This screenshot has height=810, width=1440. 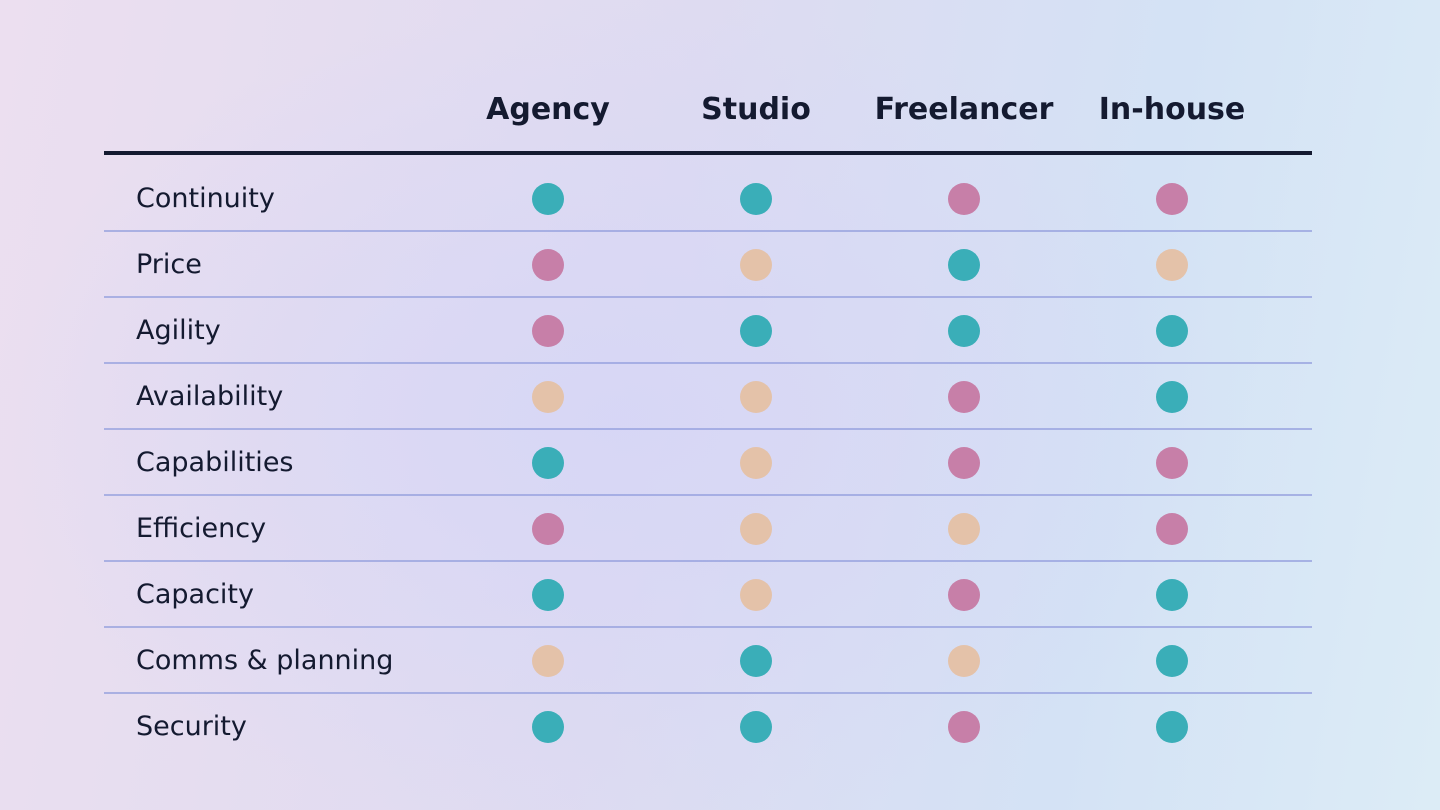 What do you see at coordinates (708, 527) in the screenshot?
I see `matrix-row: Efficiency` at bounding box center [708, 527].